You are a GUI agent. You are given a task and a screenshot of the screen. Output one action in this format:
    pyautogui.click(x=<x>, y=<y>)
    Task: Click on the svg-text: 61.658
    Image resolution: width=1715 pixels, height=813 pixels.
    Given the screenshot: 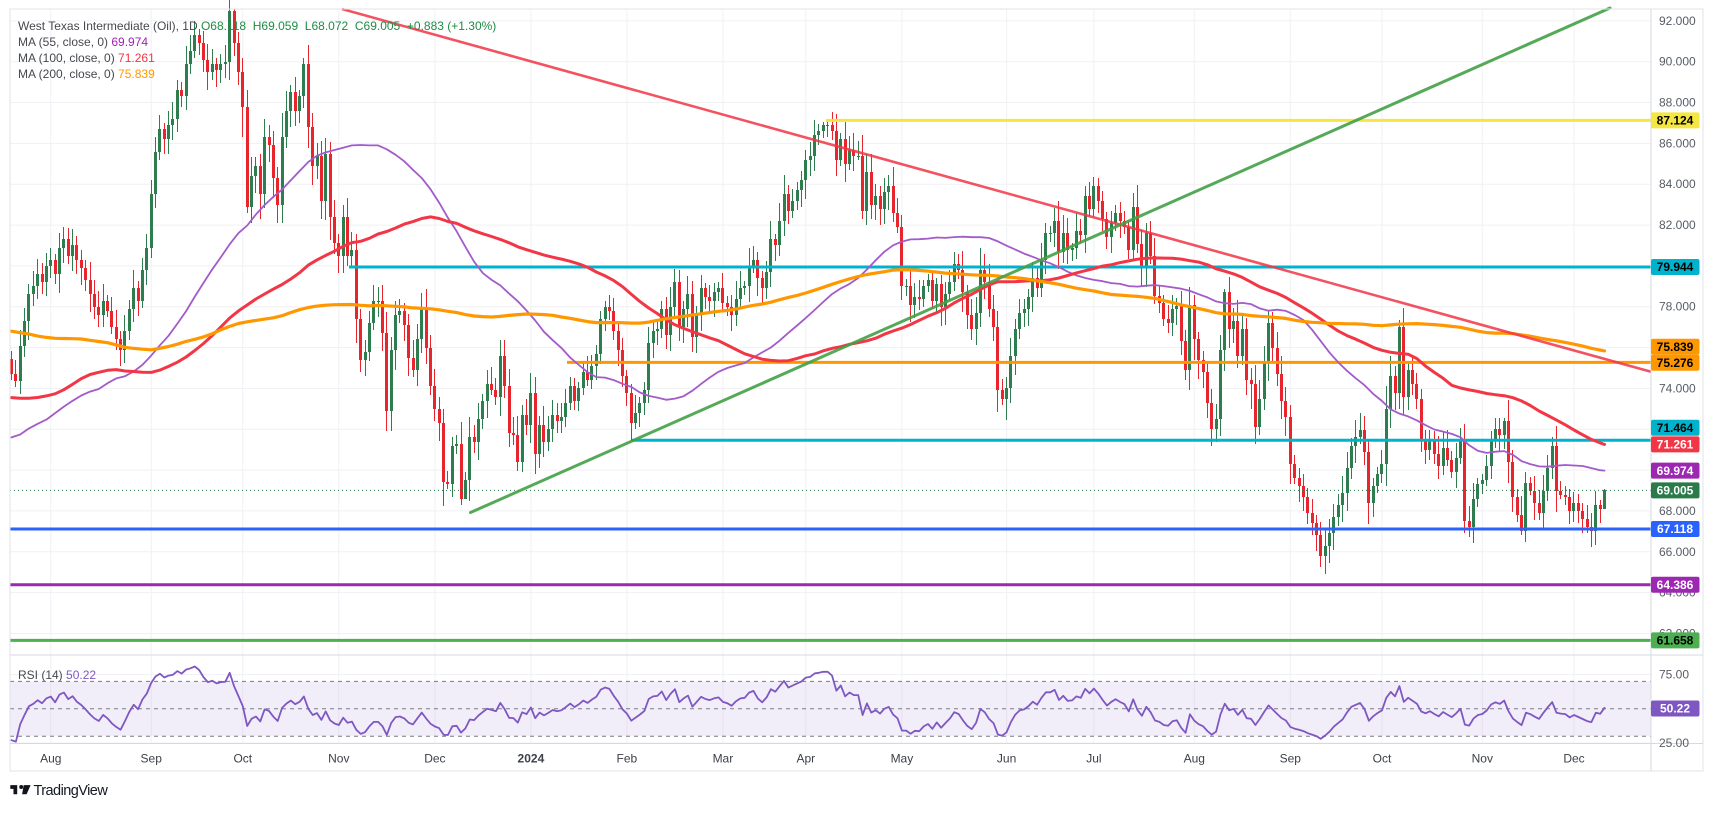 What is the action you would take?
    pyautogui.click(x=1675, y=641)
    